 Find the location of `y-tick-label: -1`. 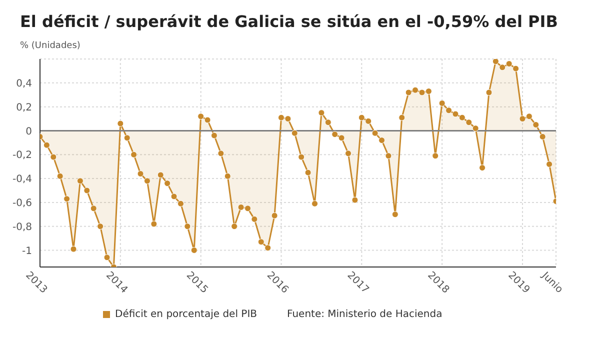

y-tick-label: -1 is located at coordinates (27, 251).